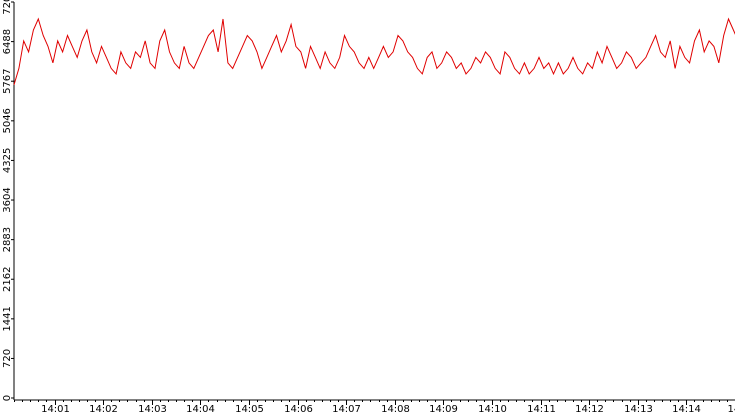  What do you see at coordinates (638, 409) in the screenshot?
I see `x-tick-label: 14:13` at bounding box center [638, 409].